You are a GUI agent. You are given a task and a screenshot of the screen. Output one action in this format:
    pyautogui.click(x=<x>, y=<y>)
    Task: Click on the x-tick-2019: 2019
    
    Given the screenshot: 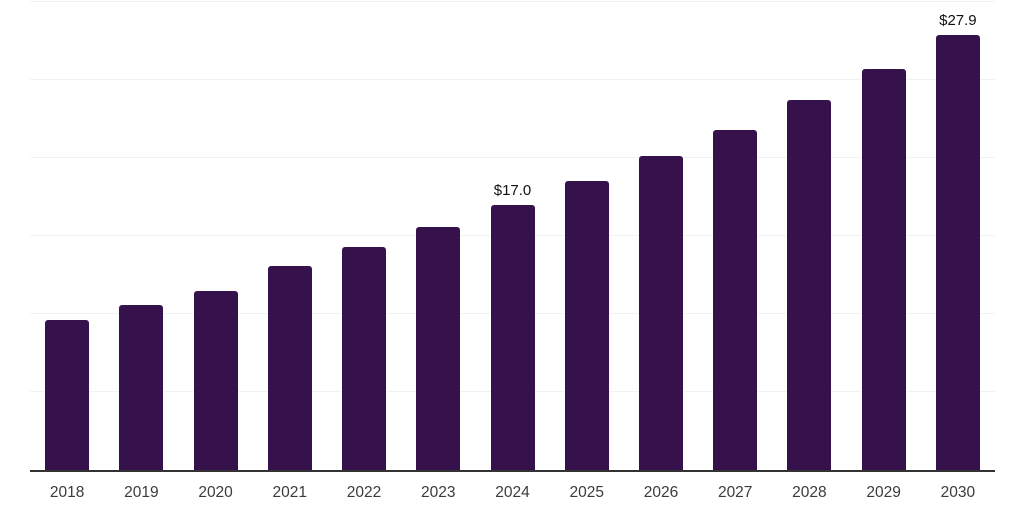 What is the action you would take?
    pyautogui.click(x=141, y=492)
    